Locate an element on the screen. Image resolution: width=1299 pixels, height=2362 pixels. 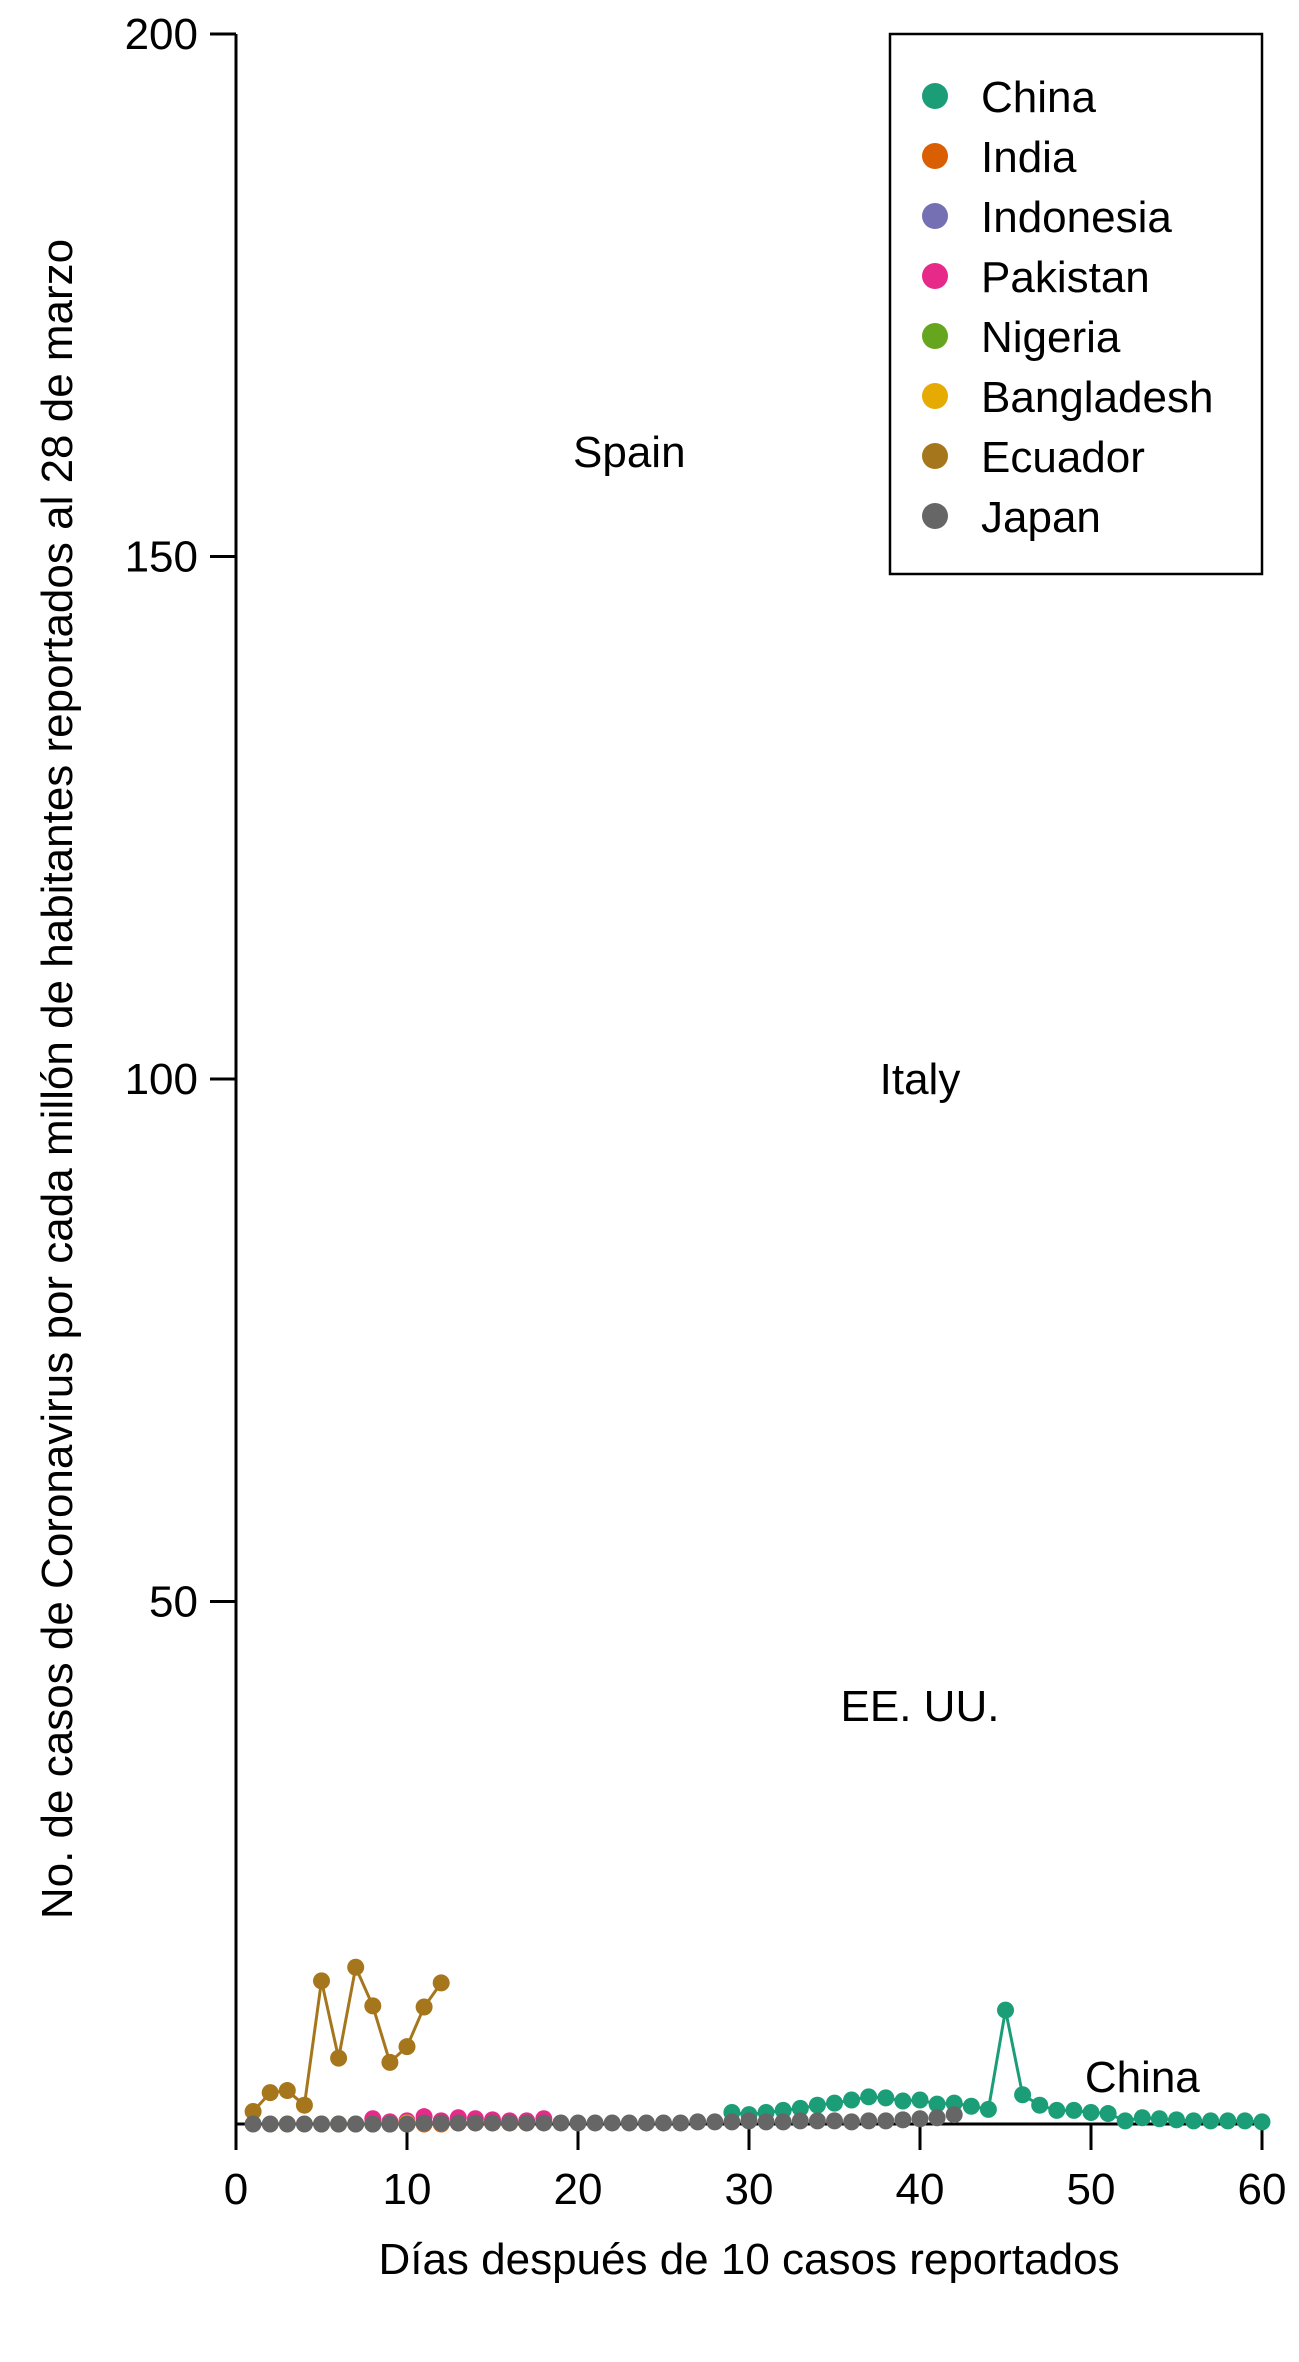
series-layer is located at coordinates (757, 2045).